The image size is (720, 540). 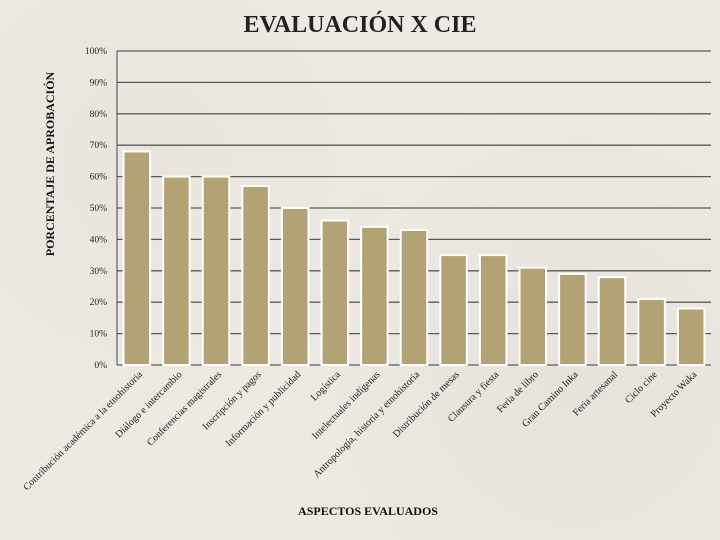 I want to click on y-tick-label: 20%, so click(x=99, y=303).